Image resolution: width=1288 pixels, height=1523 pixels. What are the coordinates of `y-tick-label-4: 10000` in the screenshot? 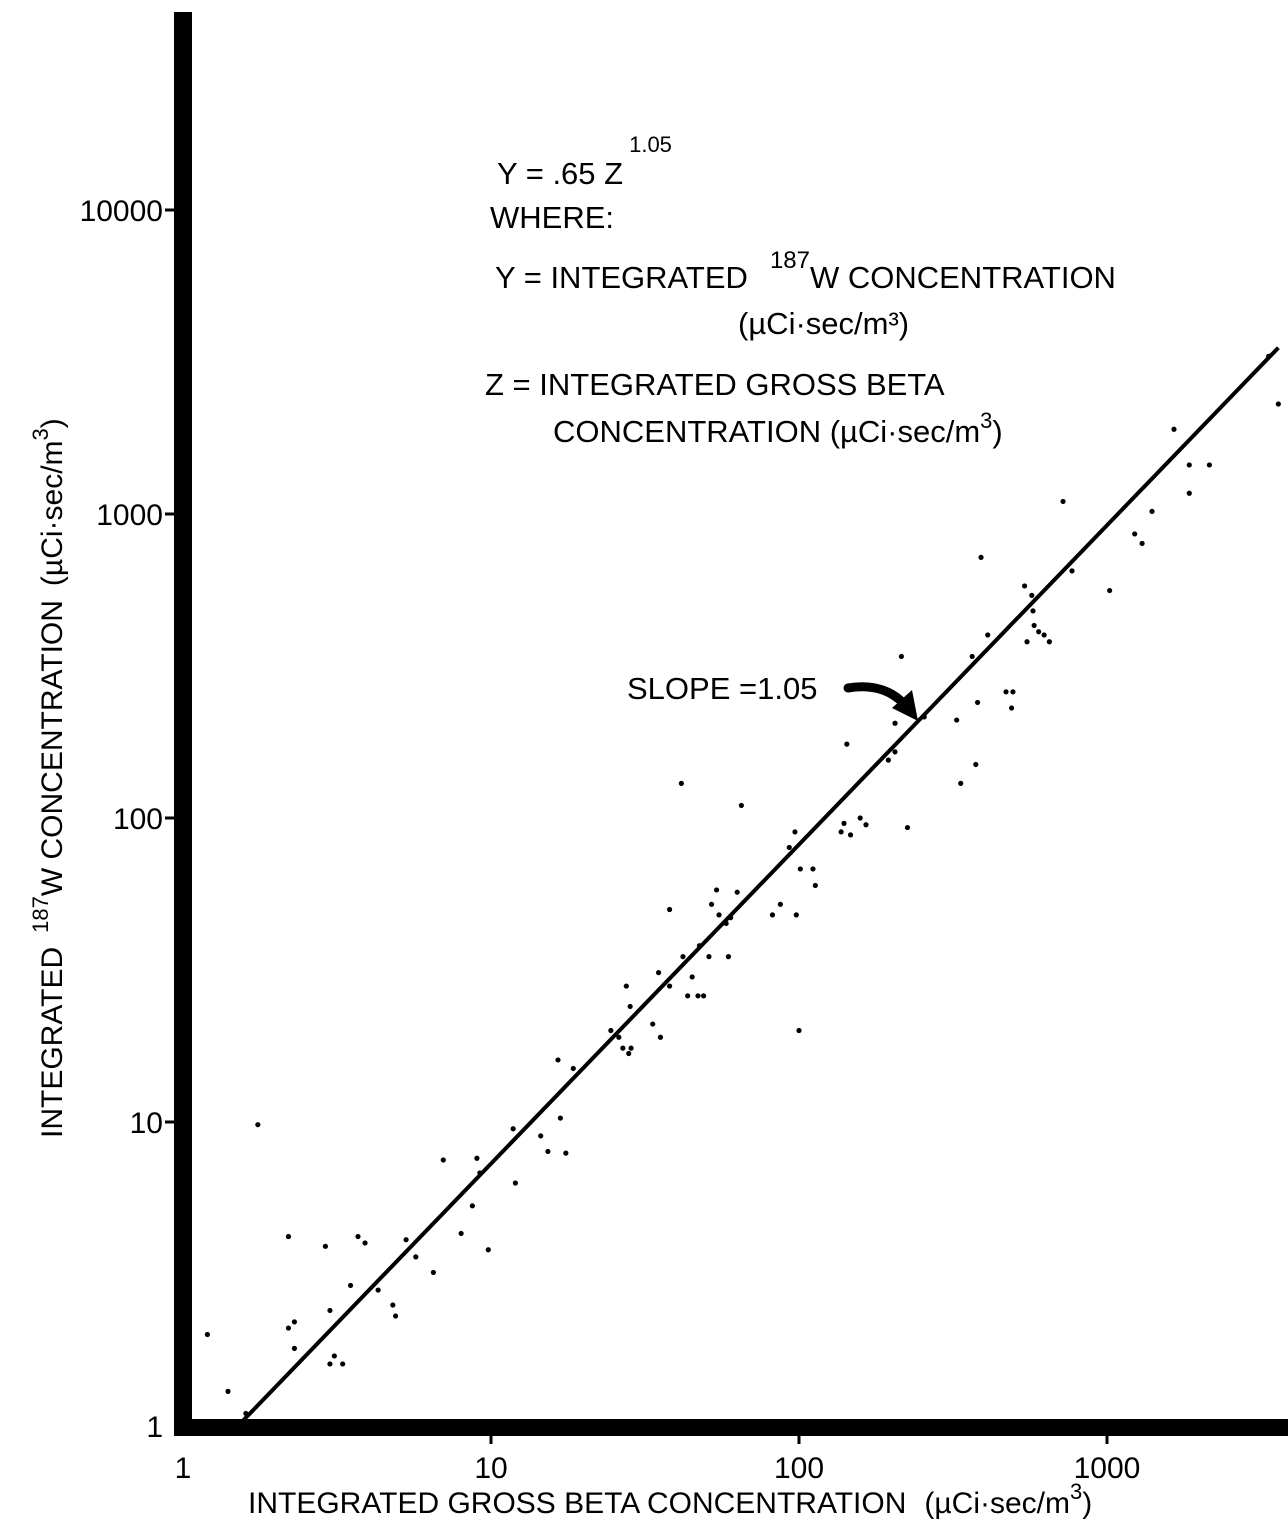 It's located at (121, 211).